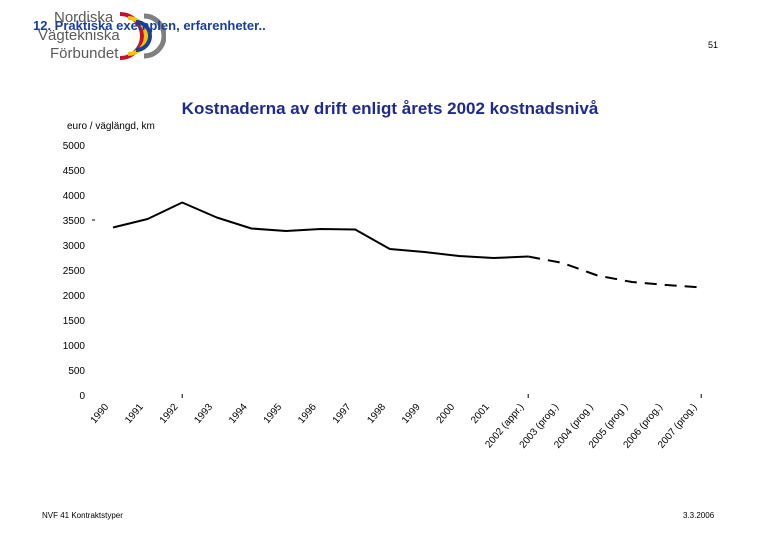 The height and width of the screenshot is (540, 780). I want to click on logo-line-3: Förbundet, so click(84, 53).